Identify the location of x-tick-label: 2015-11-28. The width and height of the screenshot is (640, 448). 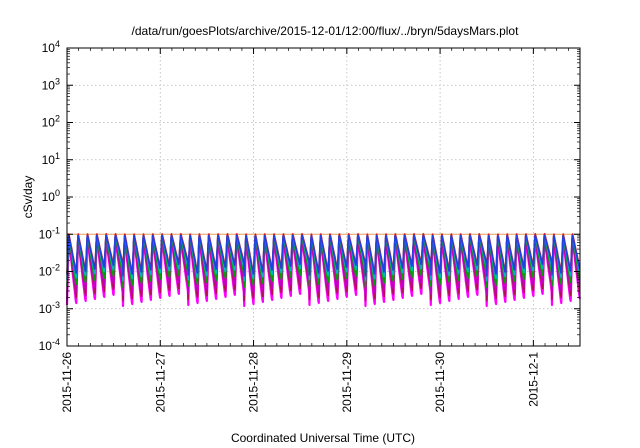
(254, 382).